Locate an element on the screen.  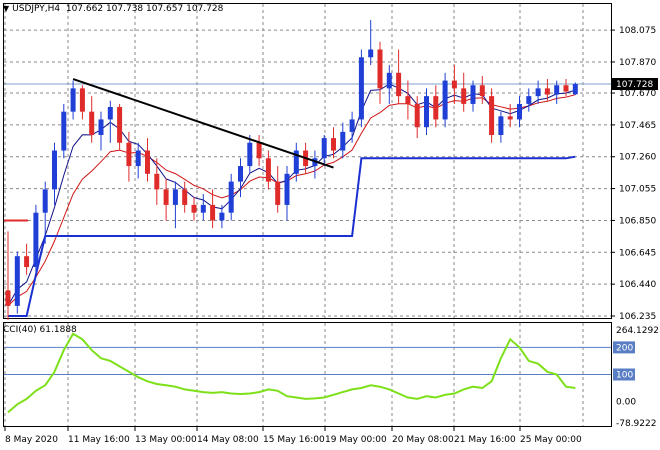
cci-axis-label: -78.9222 is located at coordinates (636, 424).